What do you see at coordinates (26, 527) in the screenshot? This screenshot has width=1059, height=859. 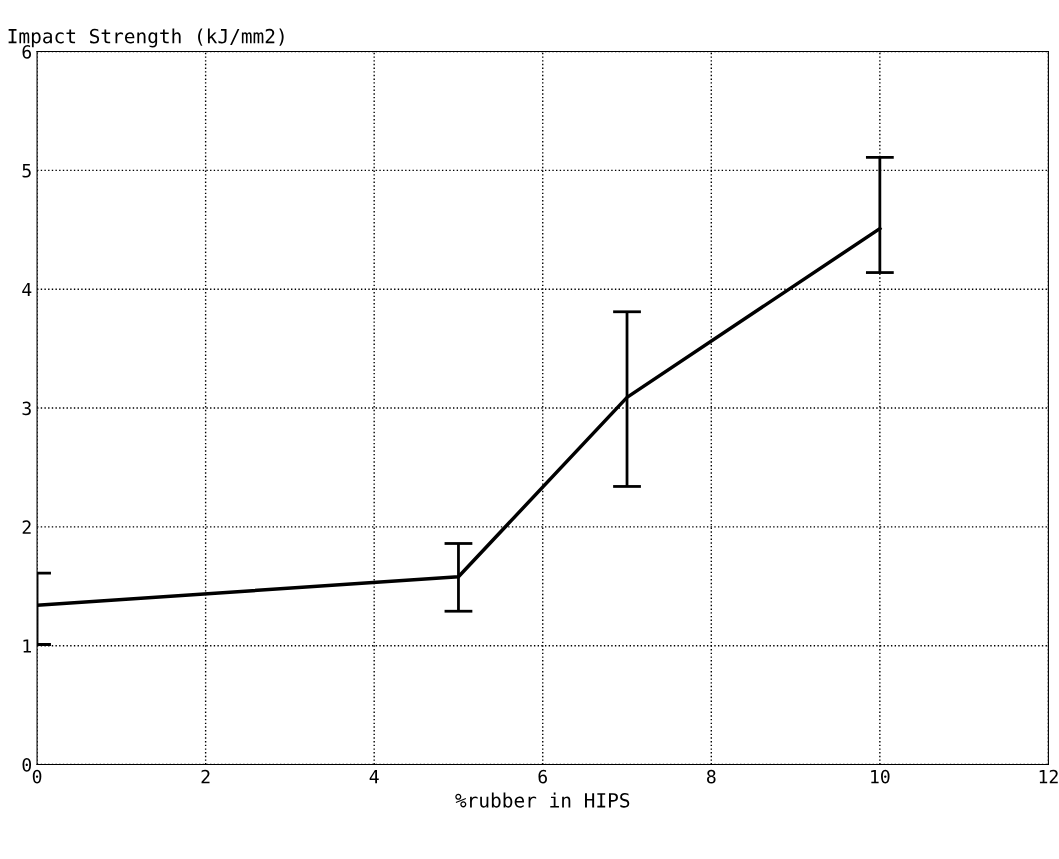 I see `y-tick-label: 2` at bounding box center [26, 527].